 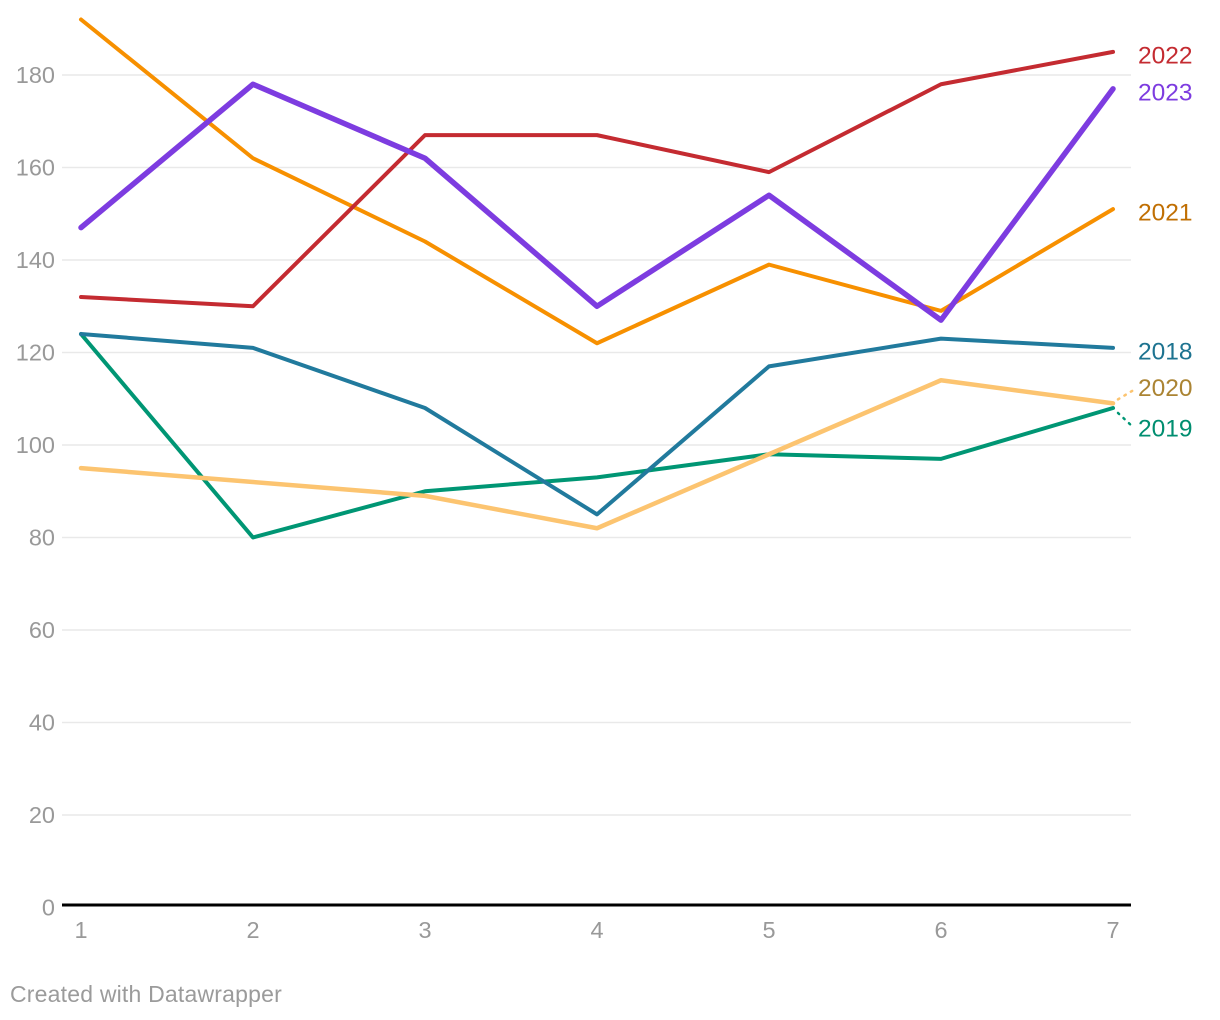 I want to click on y-tick-label: 80, so click(x=42, y=538).